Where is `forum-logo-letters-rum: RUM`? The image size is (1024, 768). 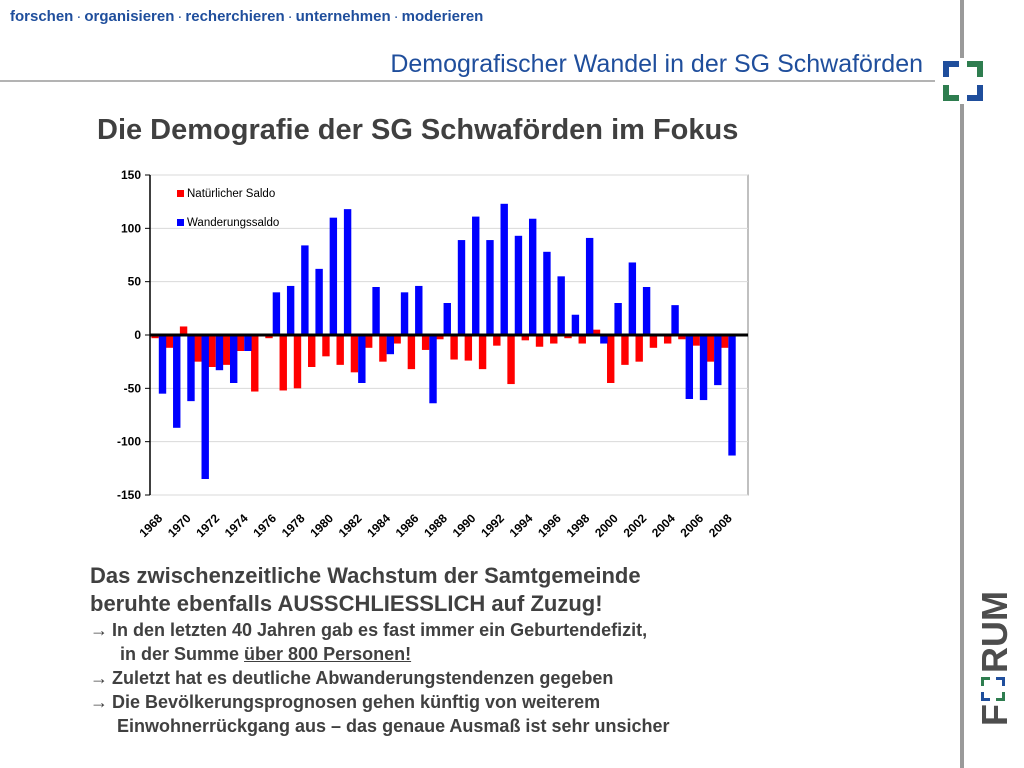
forum-logo-letters-rum: RUM is located at coordinates (994, 632).